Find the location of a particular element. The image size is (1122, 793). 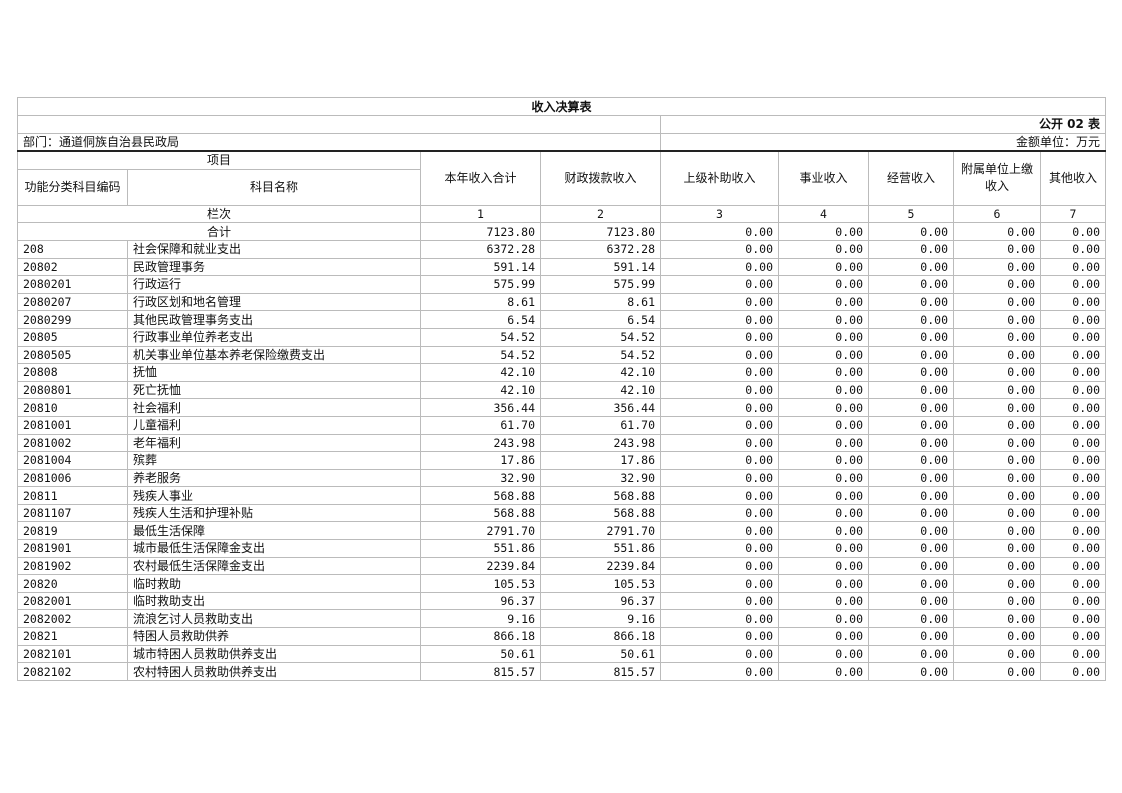

subject-code: 2080801 is located at coordinates (72, 390).